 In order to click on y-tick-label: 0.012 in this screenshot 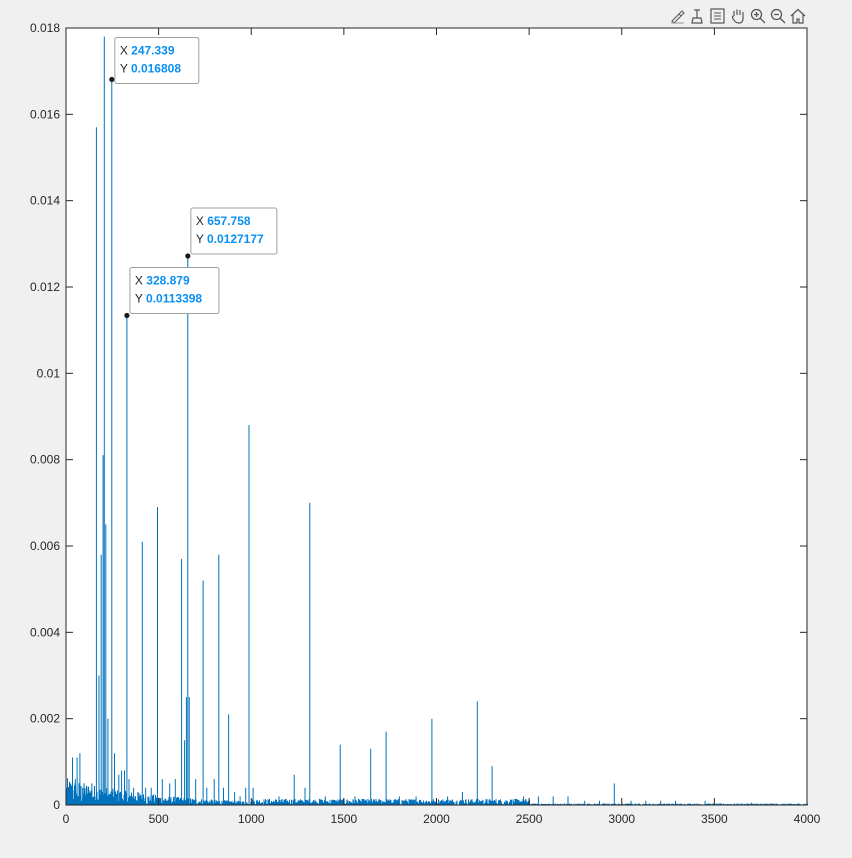, I will do `click(45, 287)`.